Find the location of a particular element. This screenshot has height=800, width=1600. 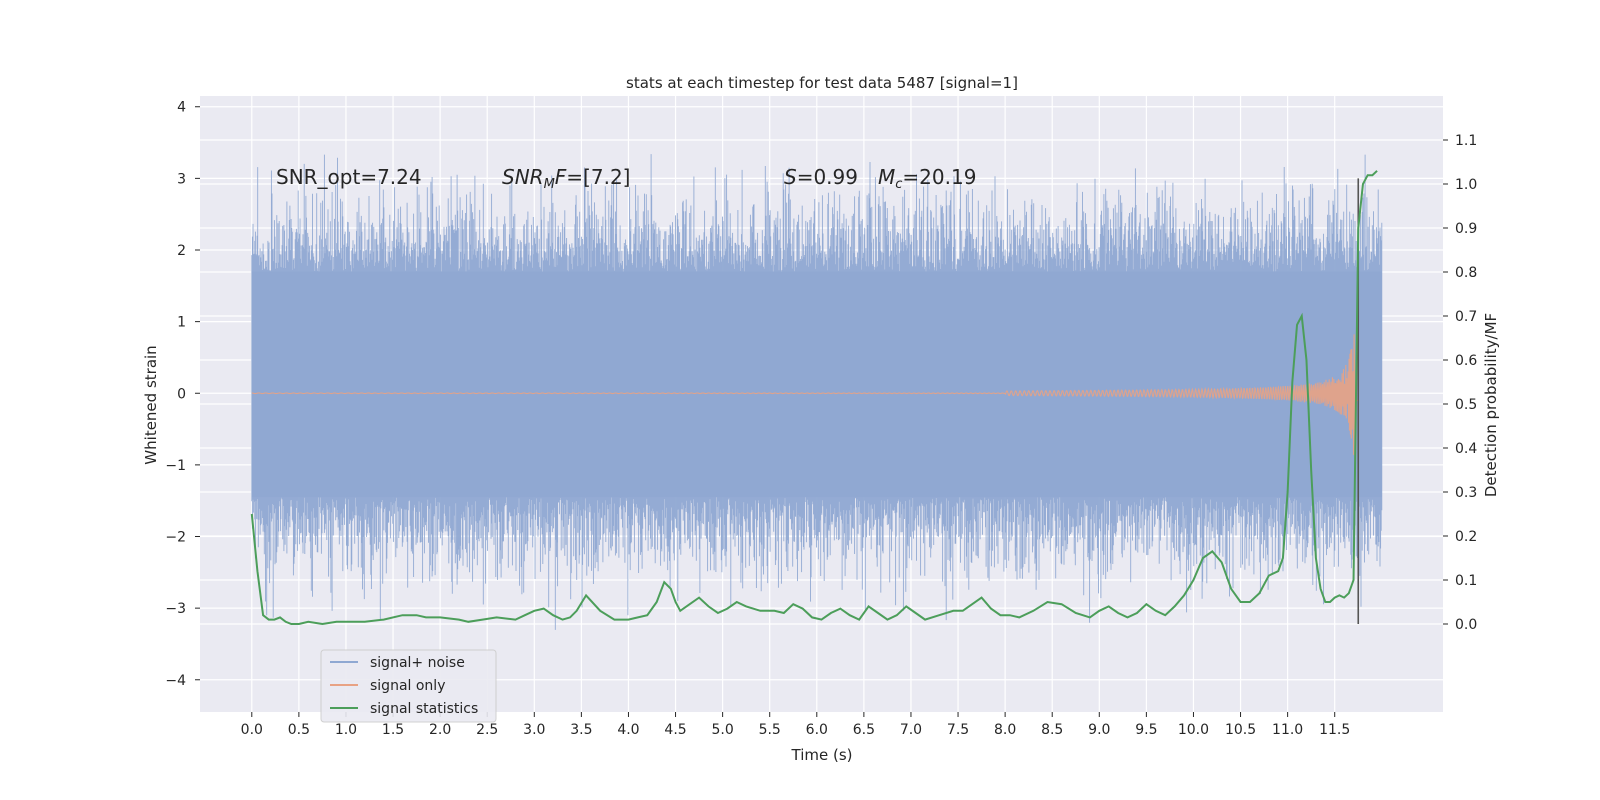

y2-axis-label: Detection probability/MF is located at coordinates (1491, 405).